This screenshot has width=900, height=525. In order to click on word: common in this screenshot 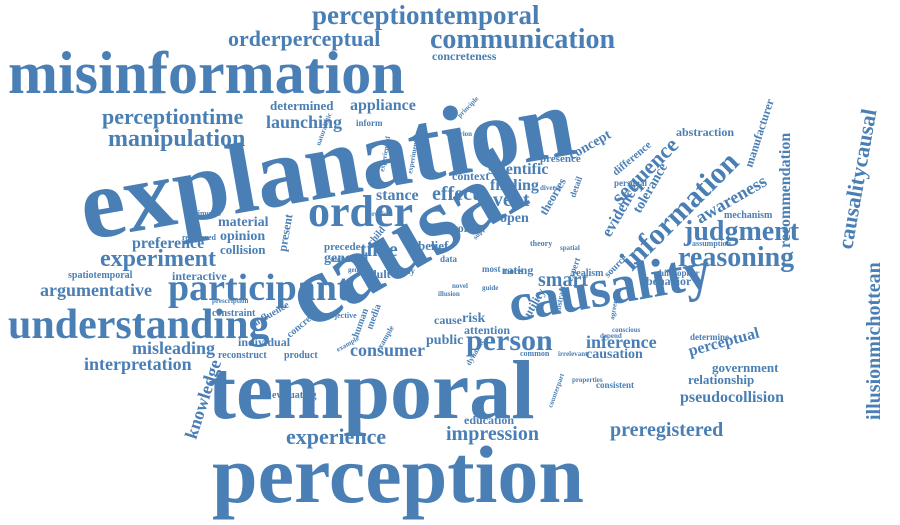, I will do `click(535, 353)`.